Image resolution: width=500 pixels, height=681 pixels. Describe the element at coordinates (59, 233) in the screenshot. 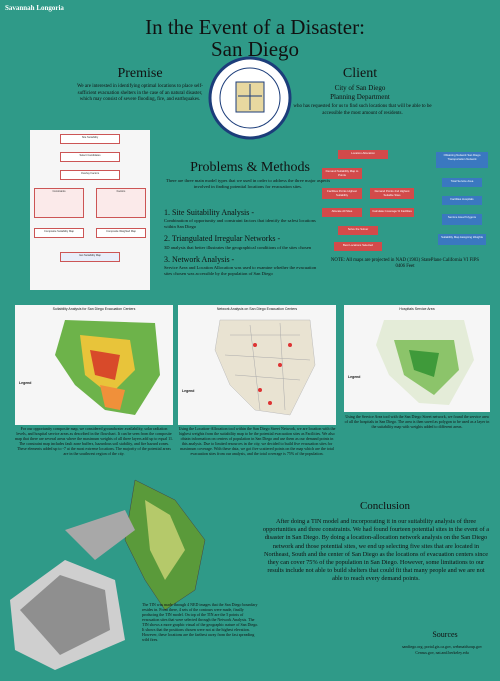

I see `flow-box: Composite Suitability Map` at that location.